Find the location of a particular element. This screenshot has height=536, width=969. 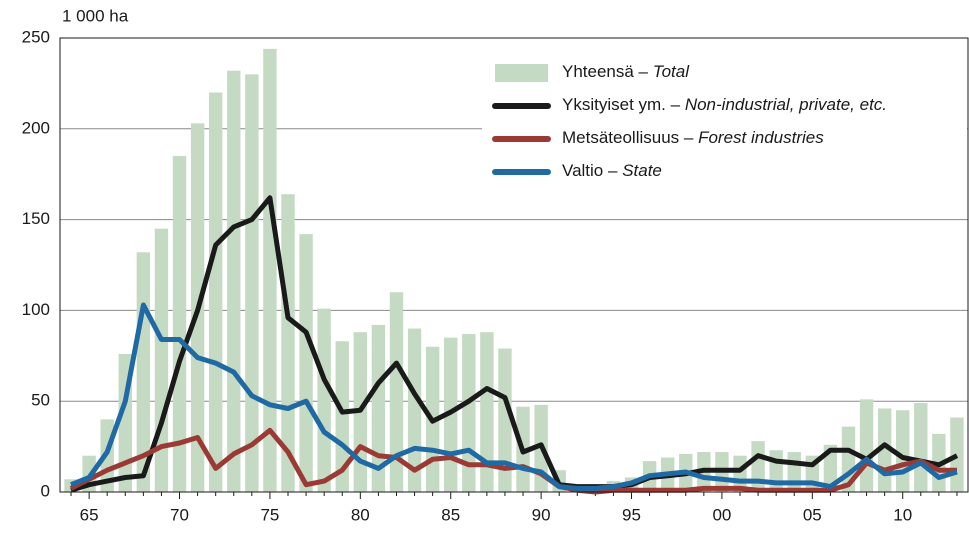

legend-box is located at coordinates (724, 122).